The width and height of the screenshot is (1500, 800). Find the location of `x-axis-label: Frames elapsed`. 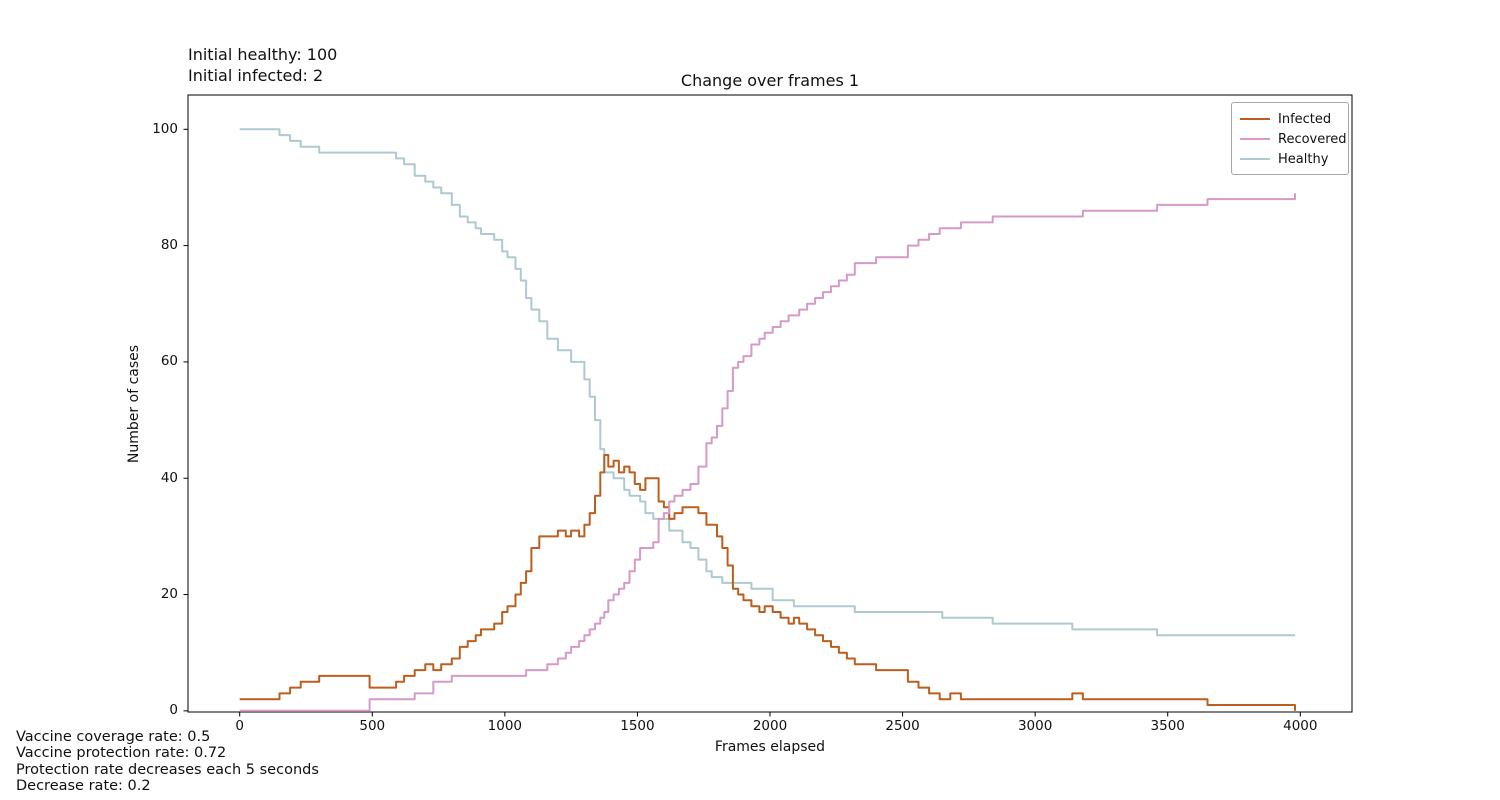

x-axis-label: Frames elapsed is located at coordinates (770, 747).